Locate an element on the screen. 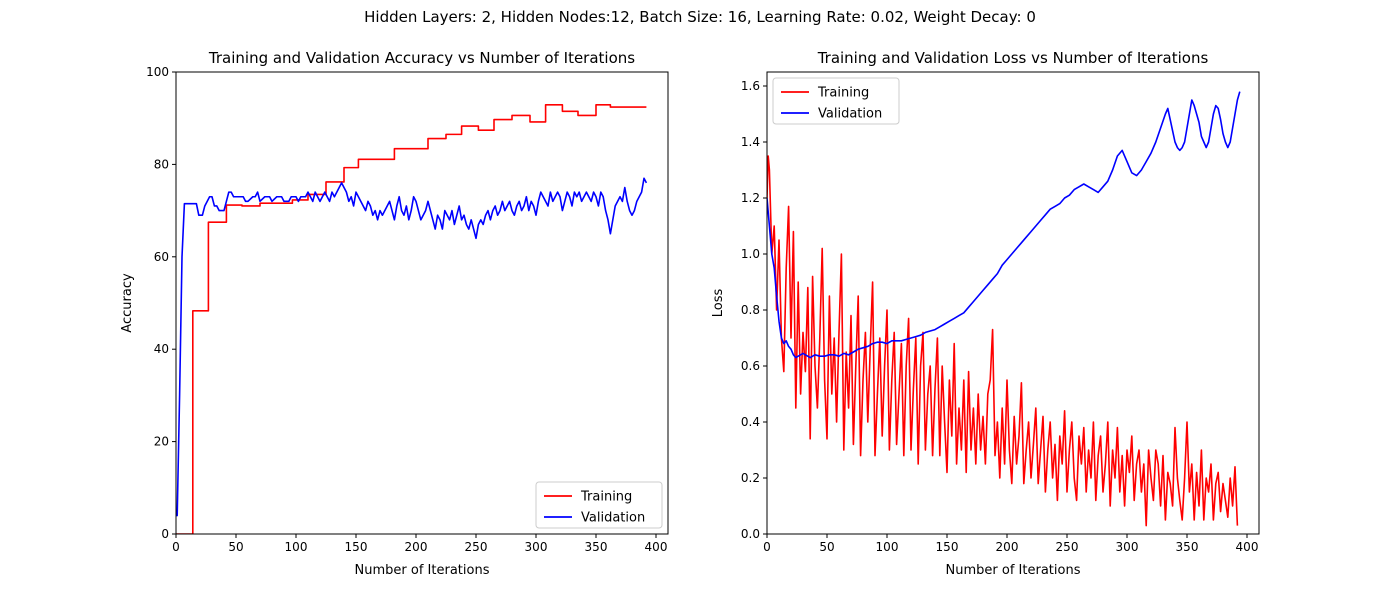 The height and width of the screenshot is (600, 1400). accuracy-legend-validation-label: Validation is located at coordinates (613, 518).